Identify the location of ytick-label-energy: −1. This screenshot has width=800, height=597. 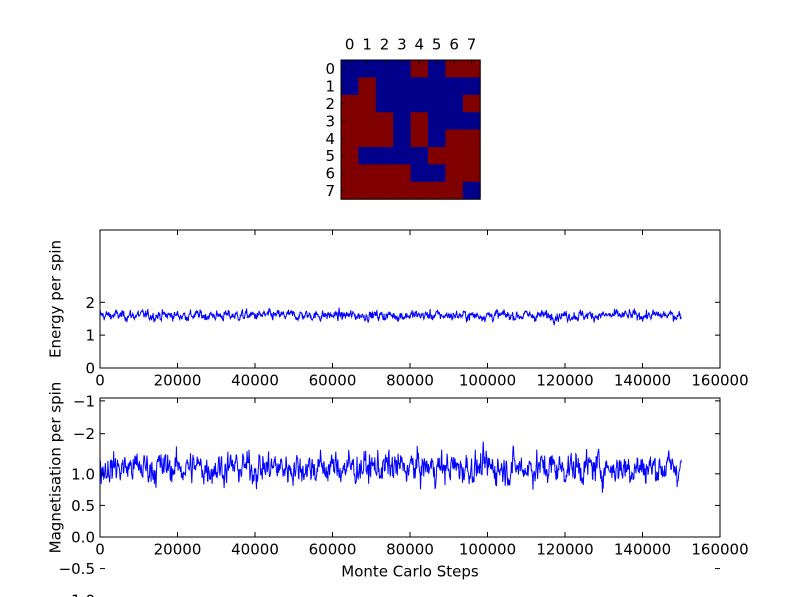
(84, 401).